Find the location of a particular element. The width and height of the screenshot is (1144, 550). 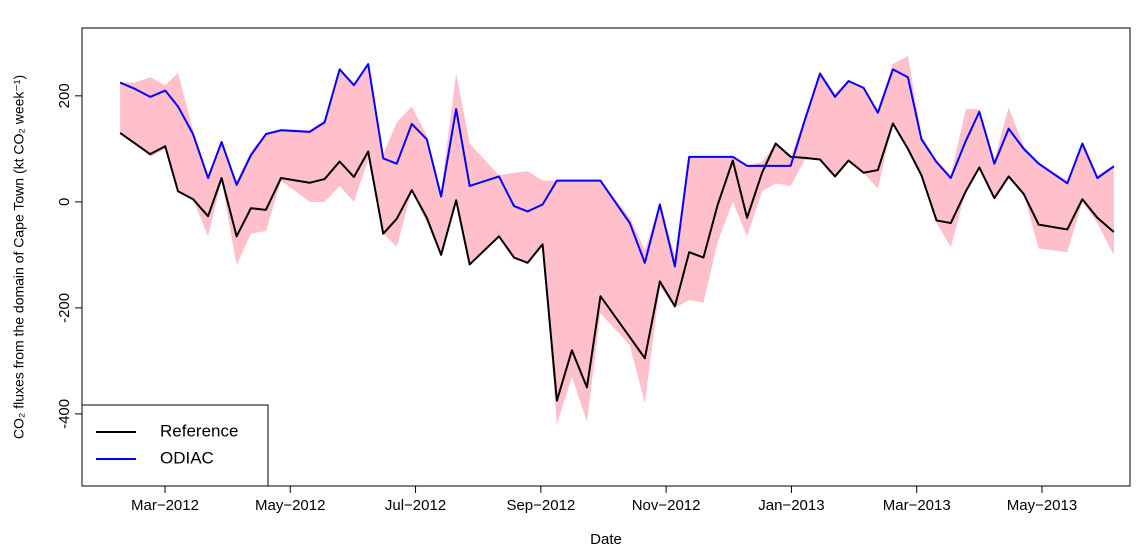

y-tick-label: 0 is located at coordinates (64, 202).